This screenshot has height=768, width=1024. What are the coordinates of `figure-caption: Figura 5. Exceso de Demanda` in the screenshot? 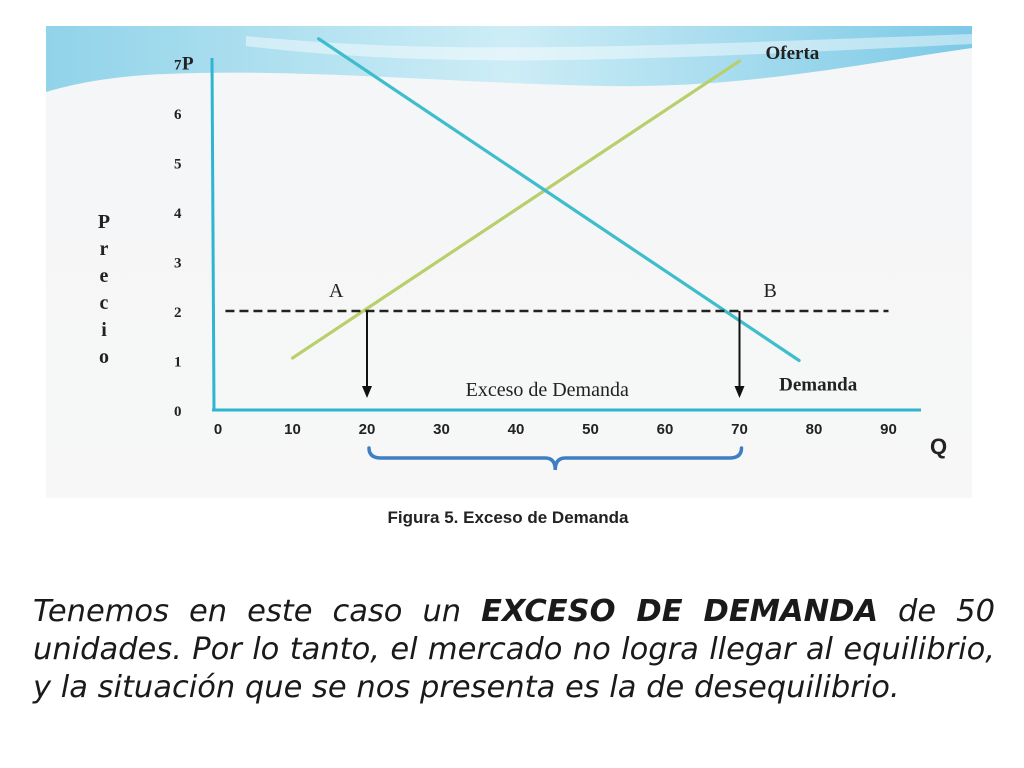 It's located at (508, 517).